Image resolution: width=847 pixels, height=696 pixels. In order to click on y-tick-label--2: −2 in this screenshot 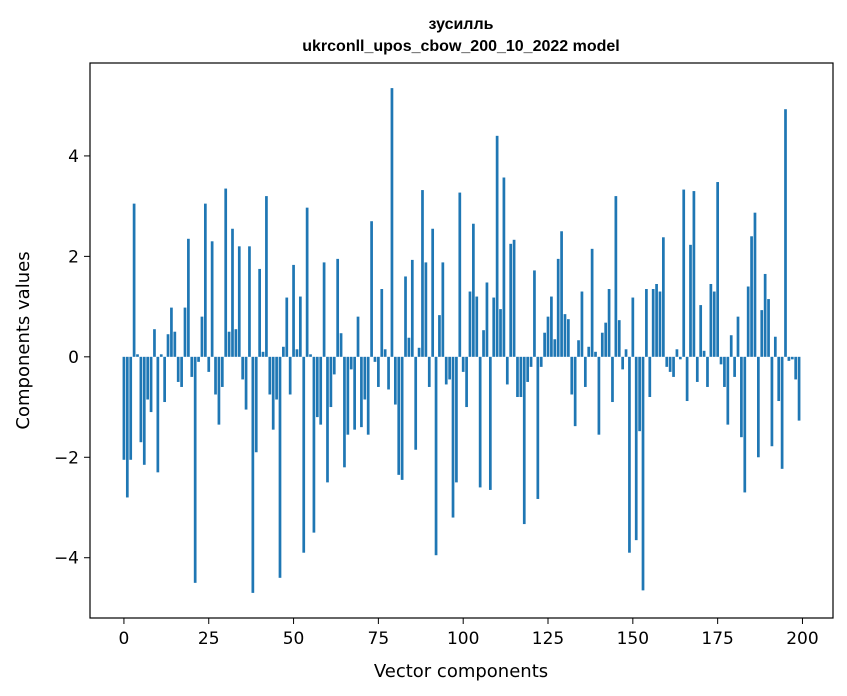, I will do `click(66, 458)`.